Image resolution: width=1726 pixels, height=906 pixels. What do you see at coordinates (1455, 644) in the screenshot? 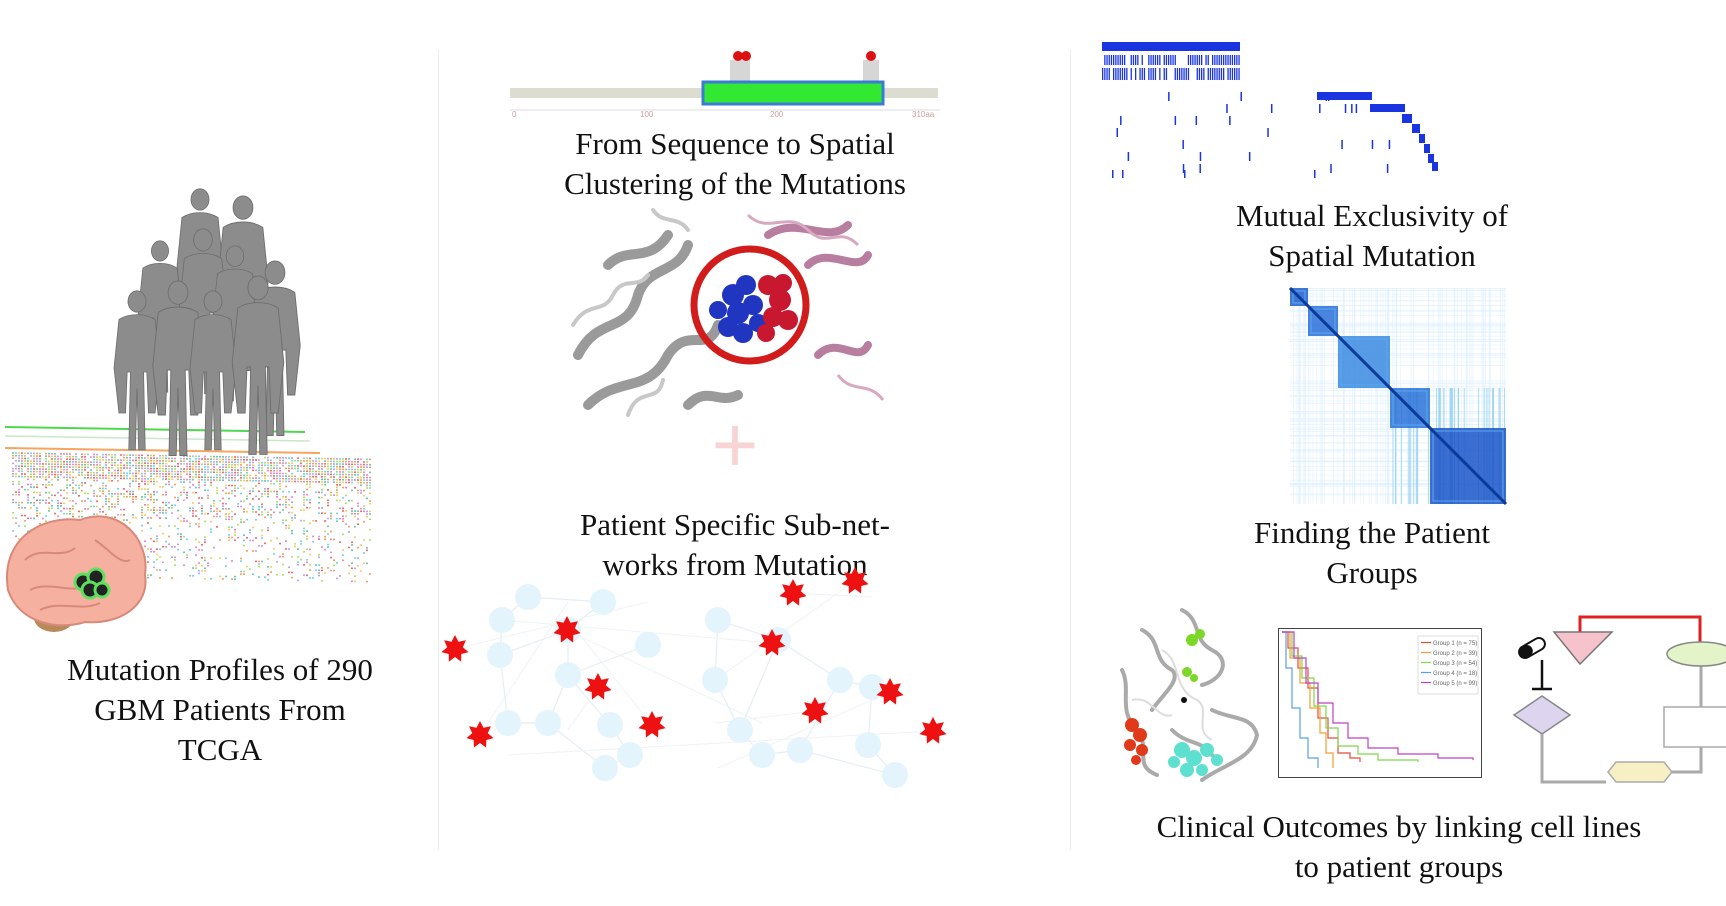
I see `legend-entry: Group 1 (n = 75)` at bounding box center [1455, 644].